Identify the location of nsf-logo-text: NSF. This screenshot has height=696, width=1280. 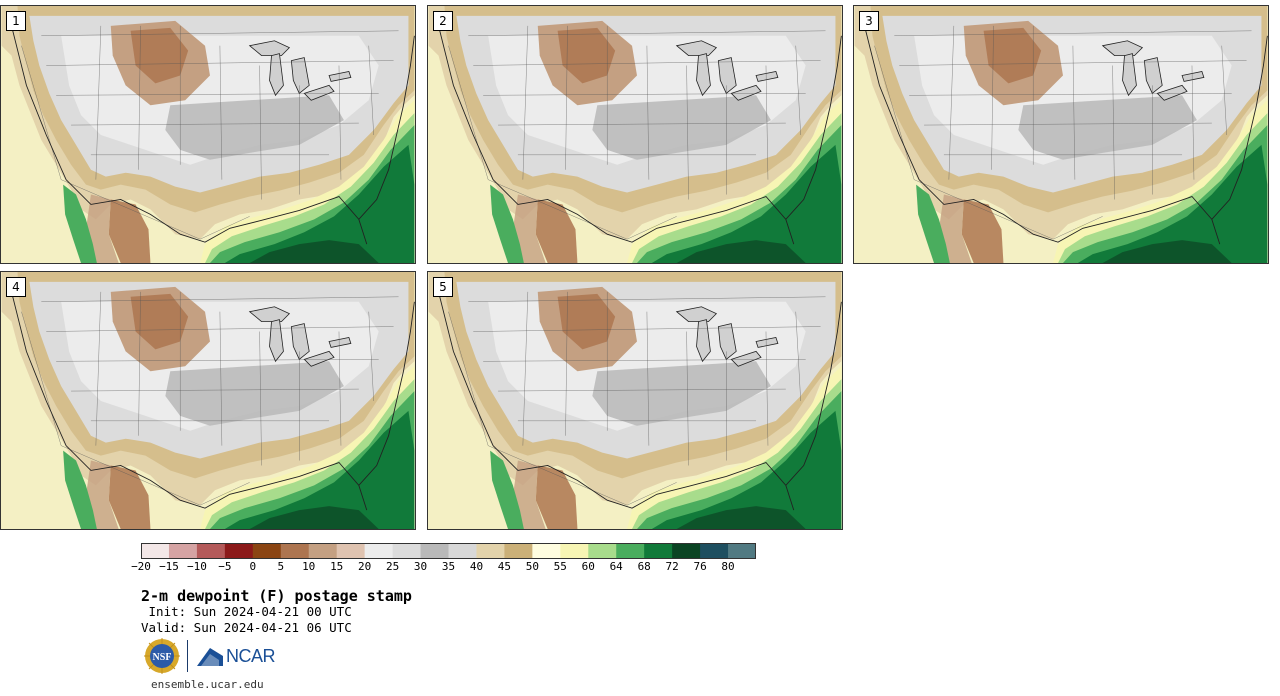
(162, 657).